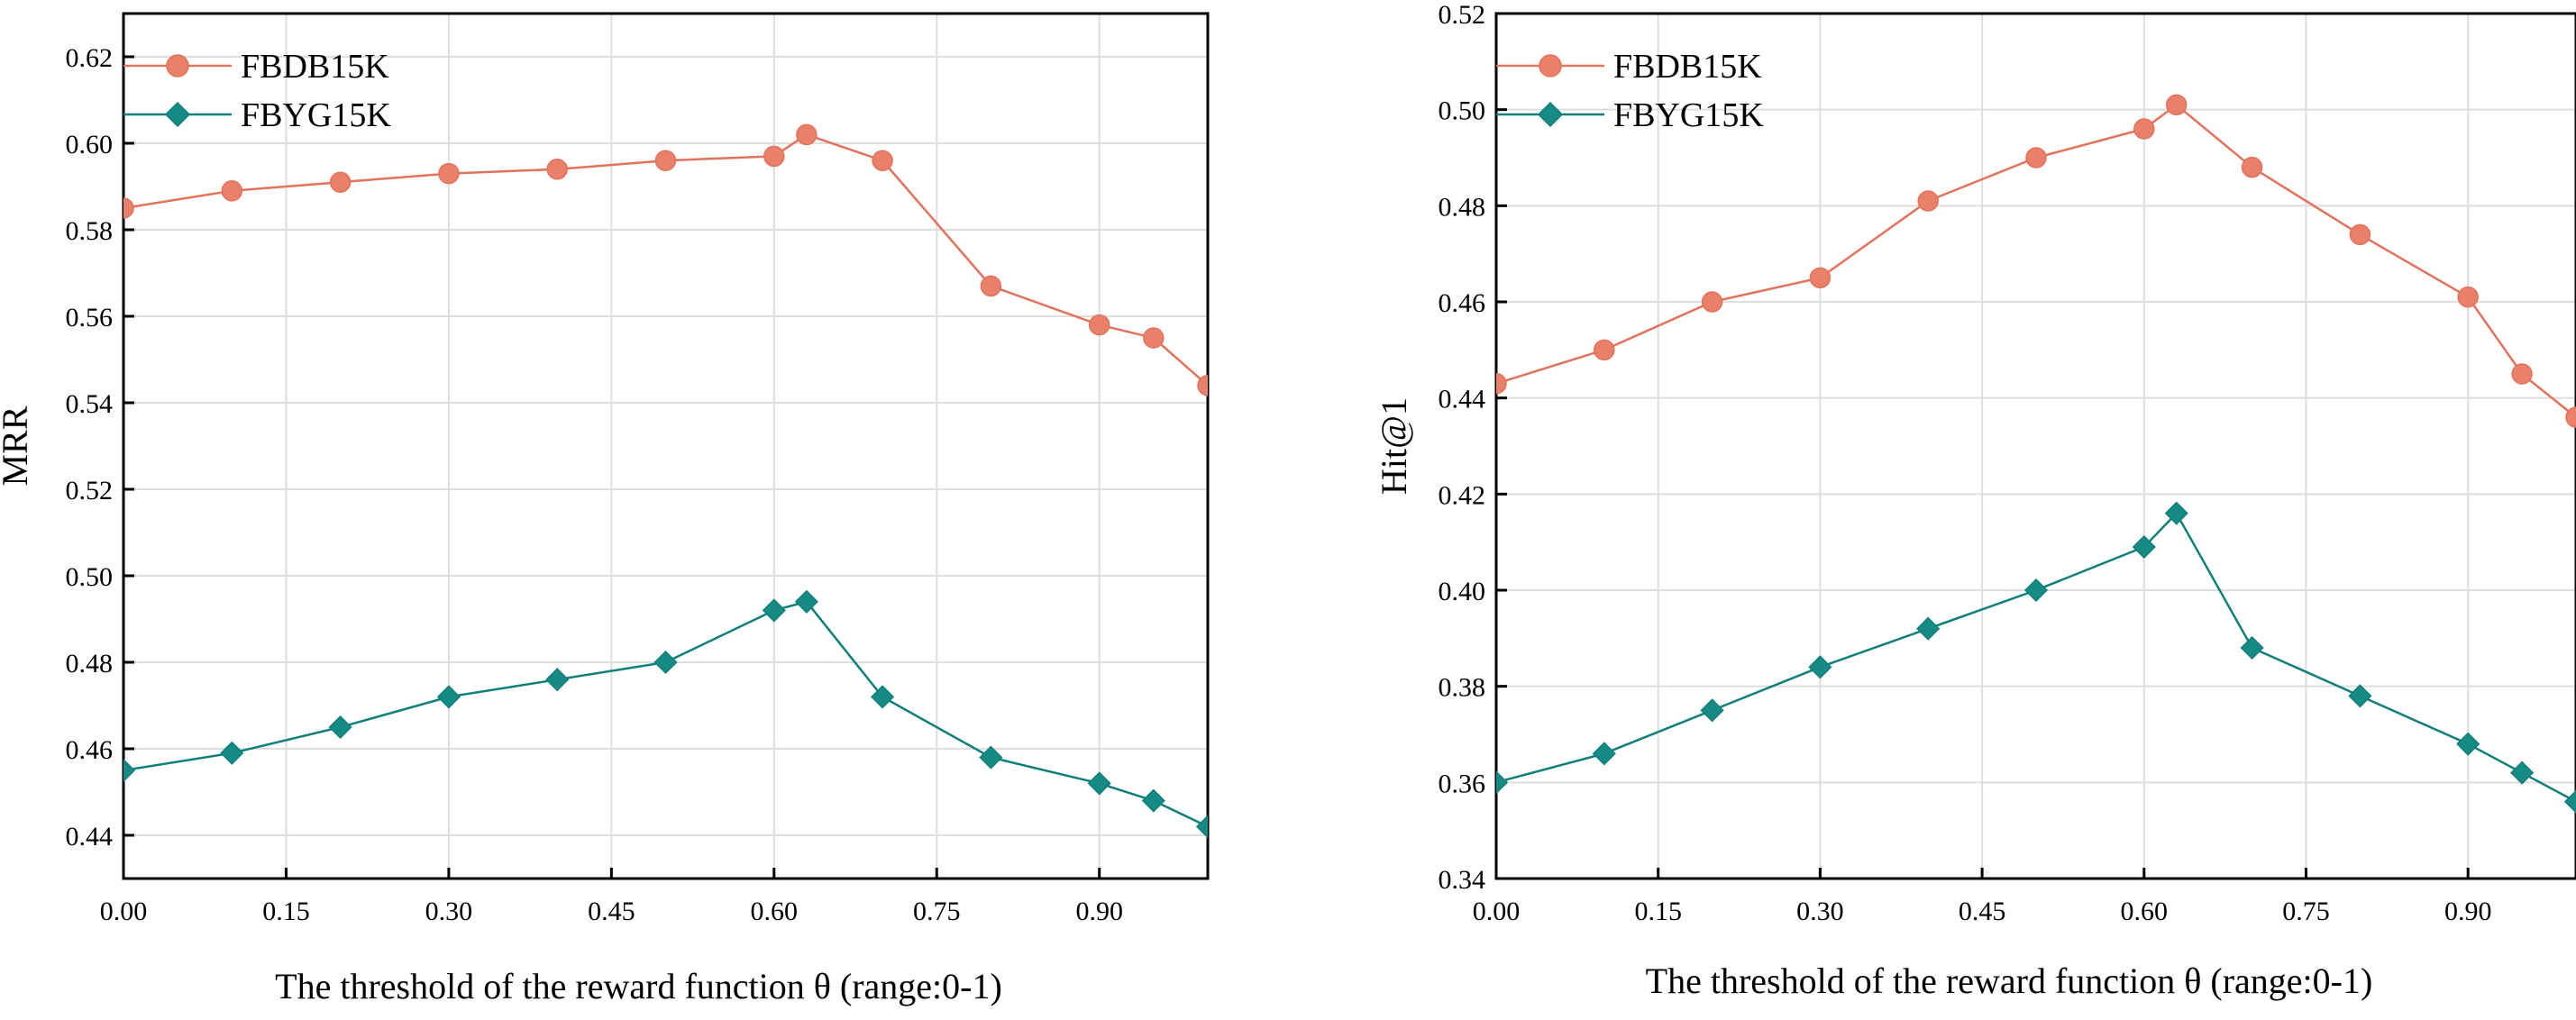 The width and height of the screenshot is (2576, 1020). I want to click on y-tick-label: 0.60, so click(90, 144).